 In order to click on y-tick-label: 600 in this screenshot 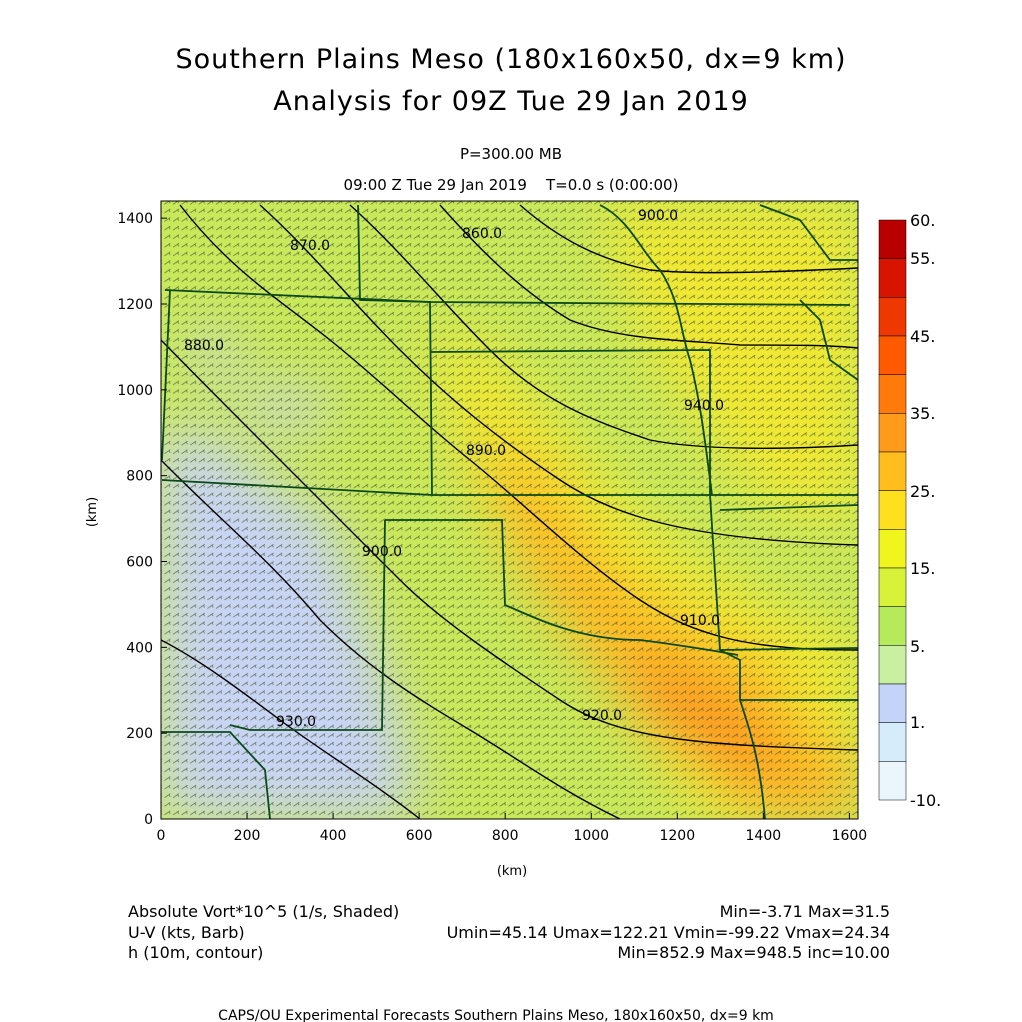, I will do `click(139, 563)`.